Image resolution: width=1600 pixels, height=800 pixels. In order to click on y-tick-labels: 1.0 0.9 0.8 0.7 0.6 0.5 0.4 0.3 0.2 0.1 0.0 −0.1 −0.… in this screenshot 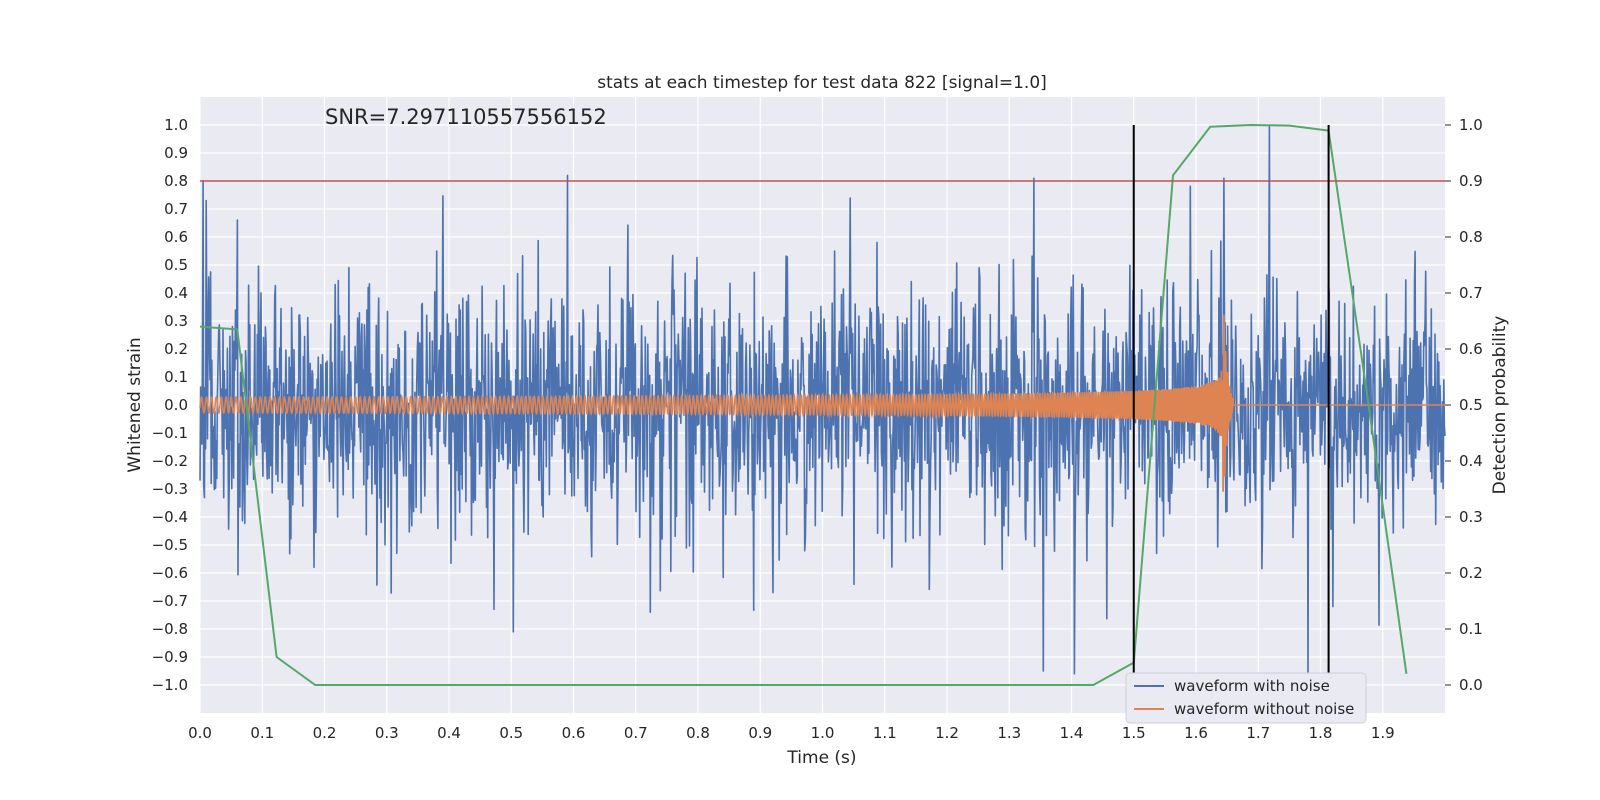, I will do `click(170, 405)`.